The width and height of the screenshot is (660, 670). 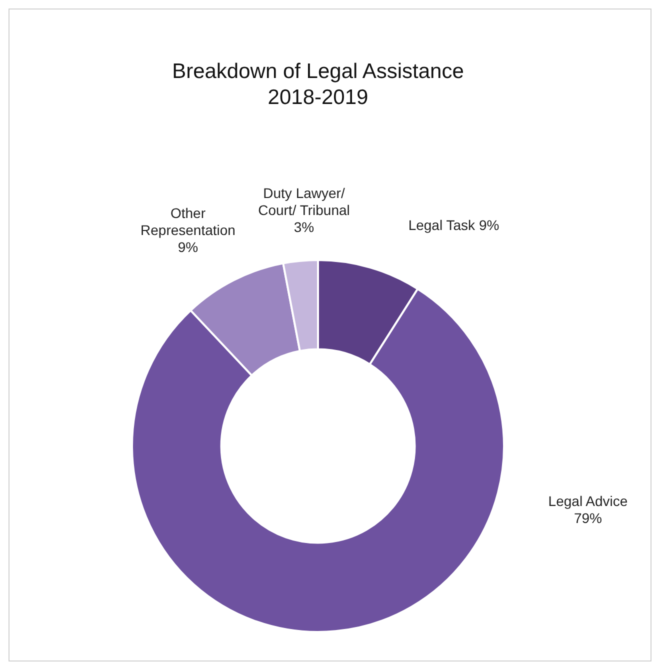 What do you see at coordinates (588, 518) in the screenshot?
I see `data-label: 79%` at bounding box center [588, 518].